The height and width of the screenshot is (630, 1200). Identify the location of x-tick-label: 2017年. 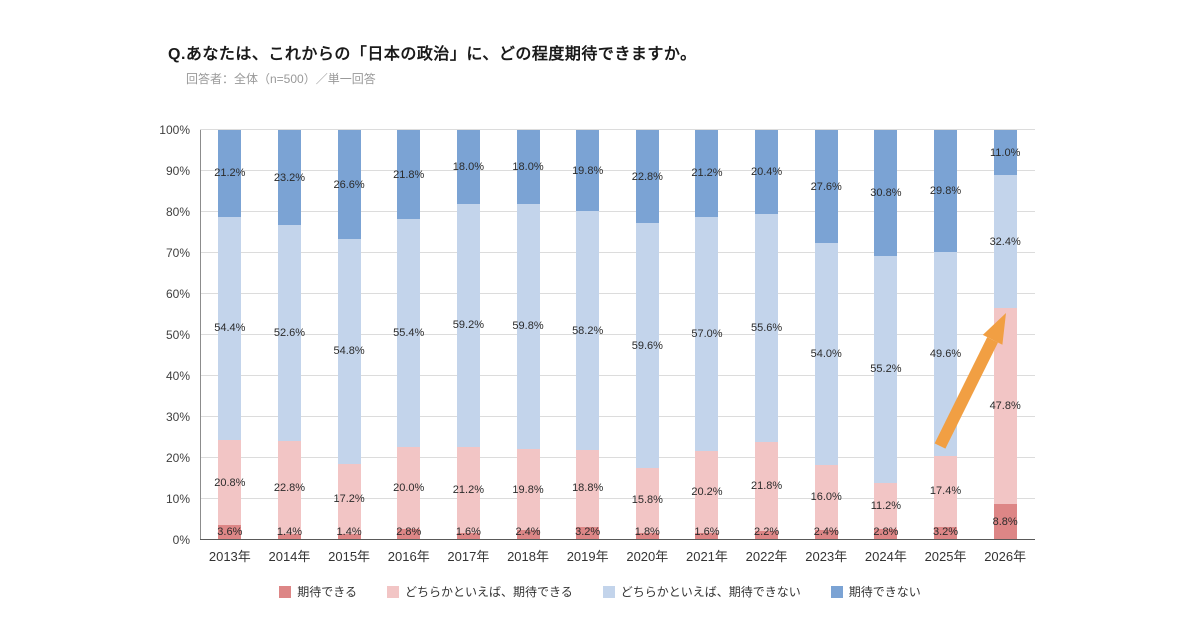
(468, 556).